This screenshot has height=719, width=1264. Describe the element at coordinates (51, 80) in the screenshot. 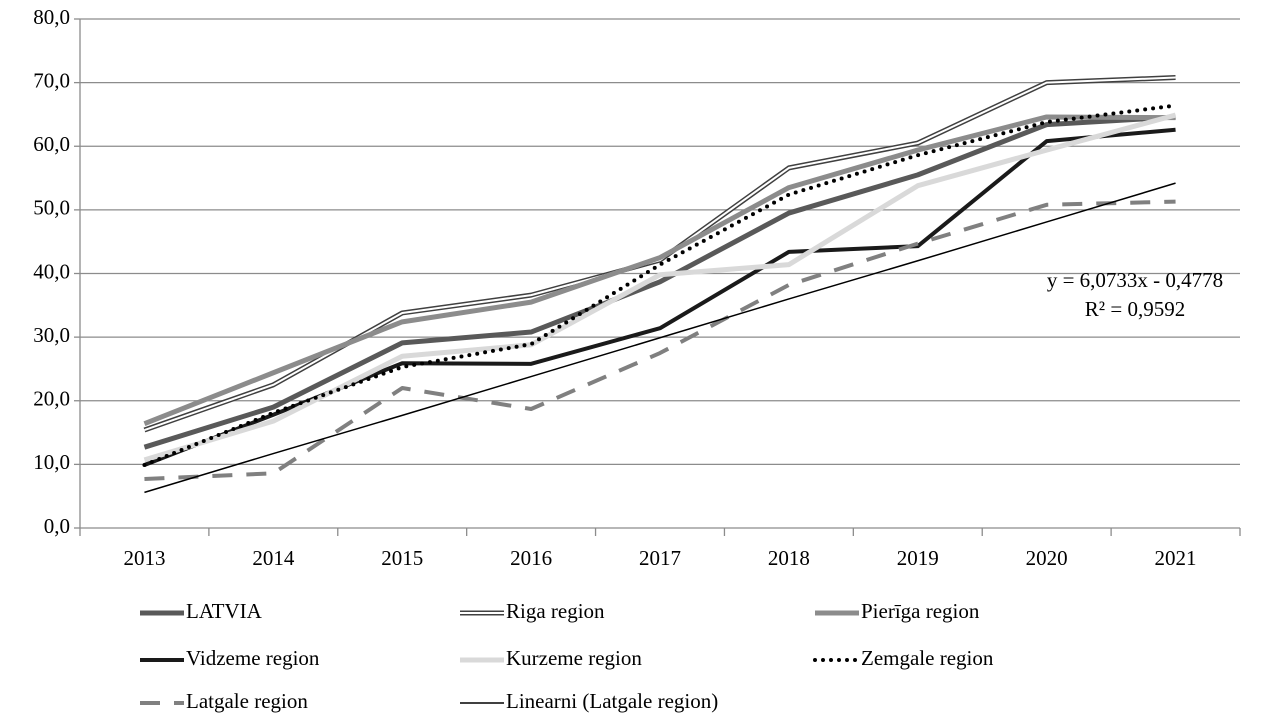

I see `y-tick-label: 70,0` at that location.